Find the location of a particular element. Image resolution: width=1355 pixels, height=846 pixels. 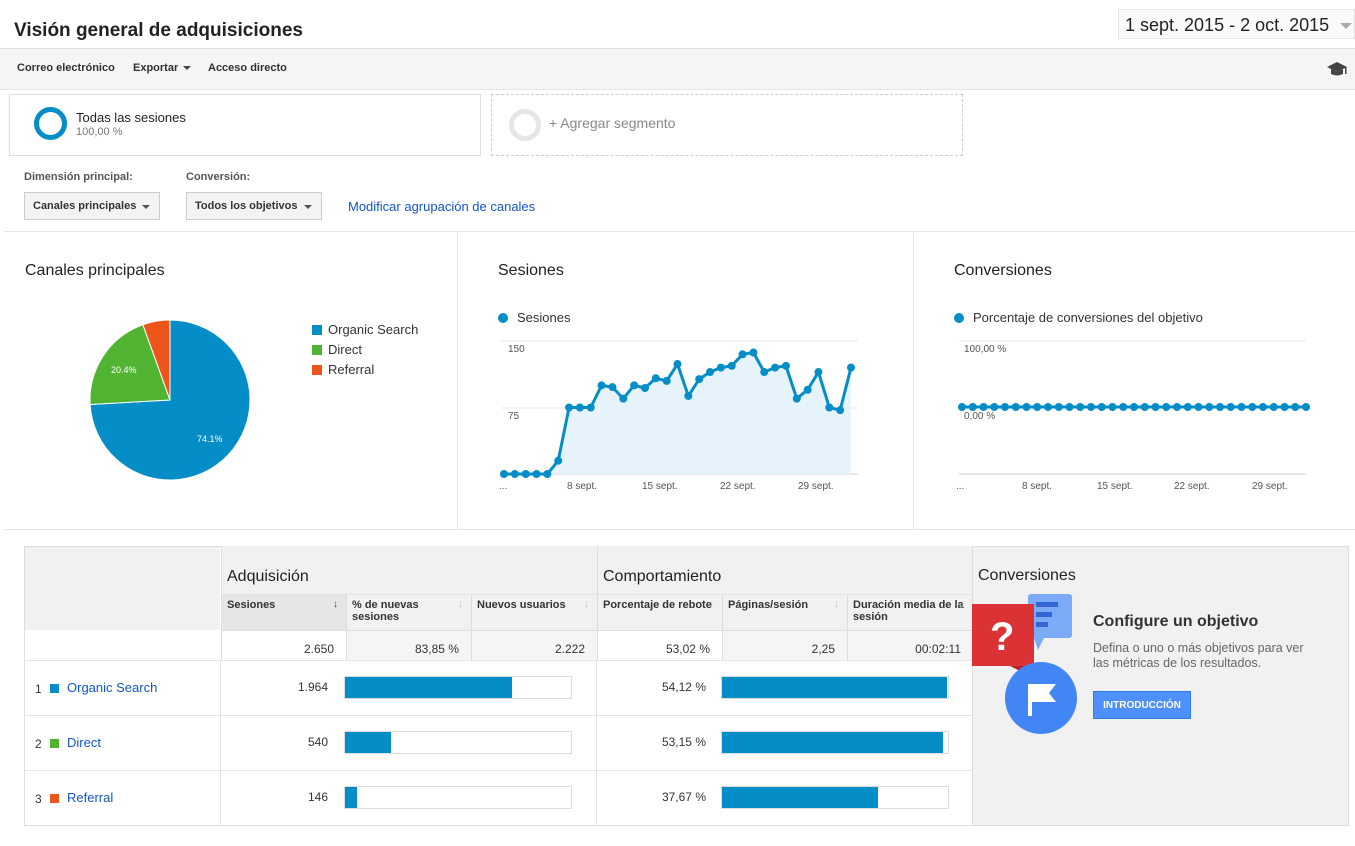

export-button: Exportar is located at coordinates (162, 68).